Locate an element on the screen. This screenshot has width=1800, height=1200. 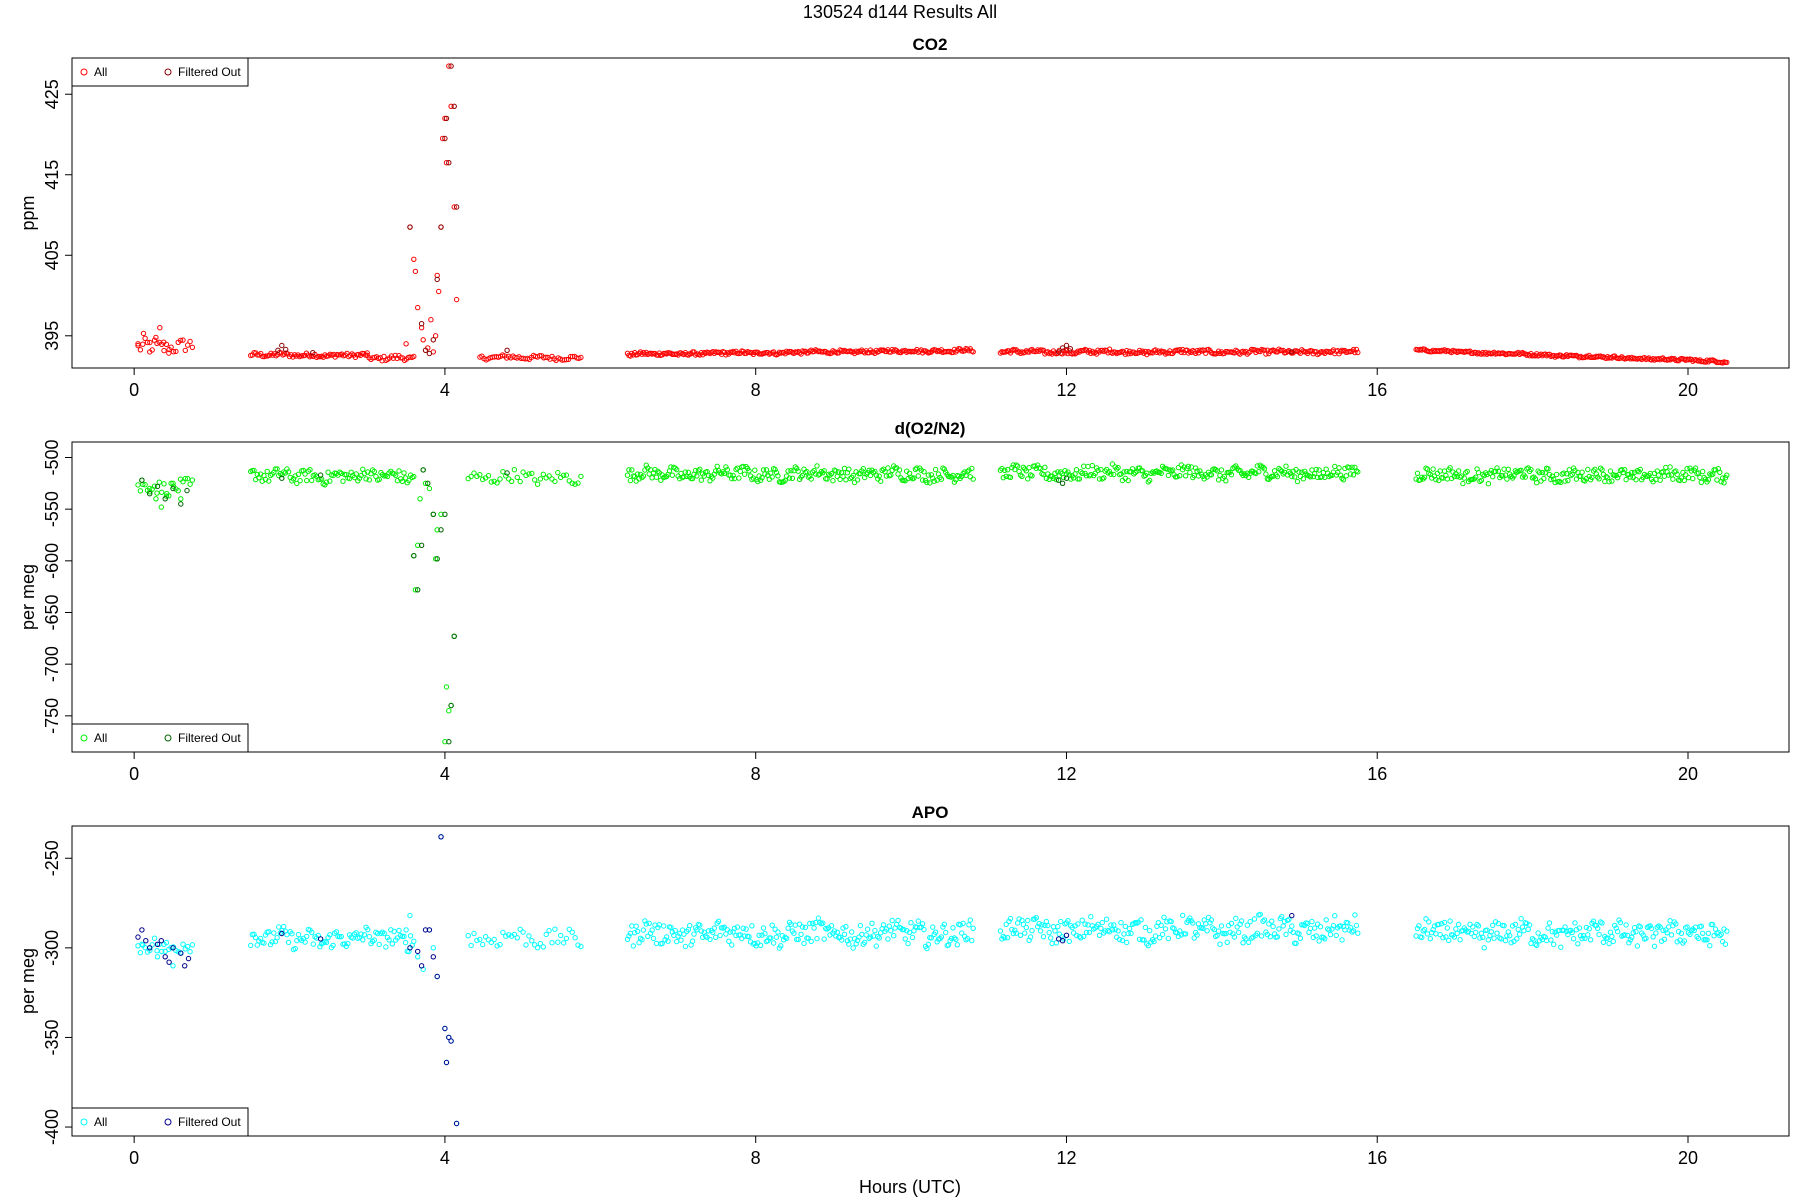
apo-point-filtered is located at coordinates (1066, 935).